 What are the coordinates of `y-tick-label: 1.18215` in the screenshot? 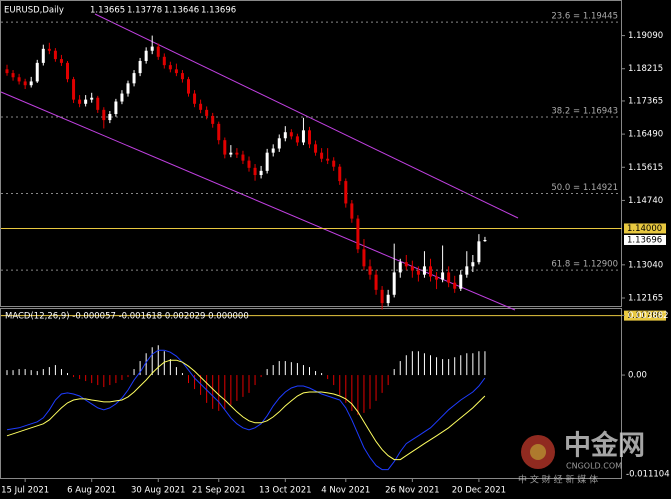 It's located at (645, 69).